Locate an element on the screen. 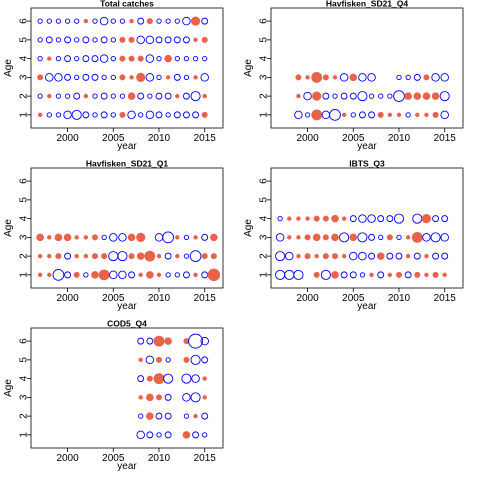 This screenshot has height=480, width=480. y-tick-label: 2 is located at coordinates (24, 96).